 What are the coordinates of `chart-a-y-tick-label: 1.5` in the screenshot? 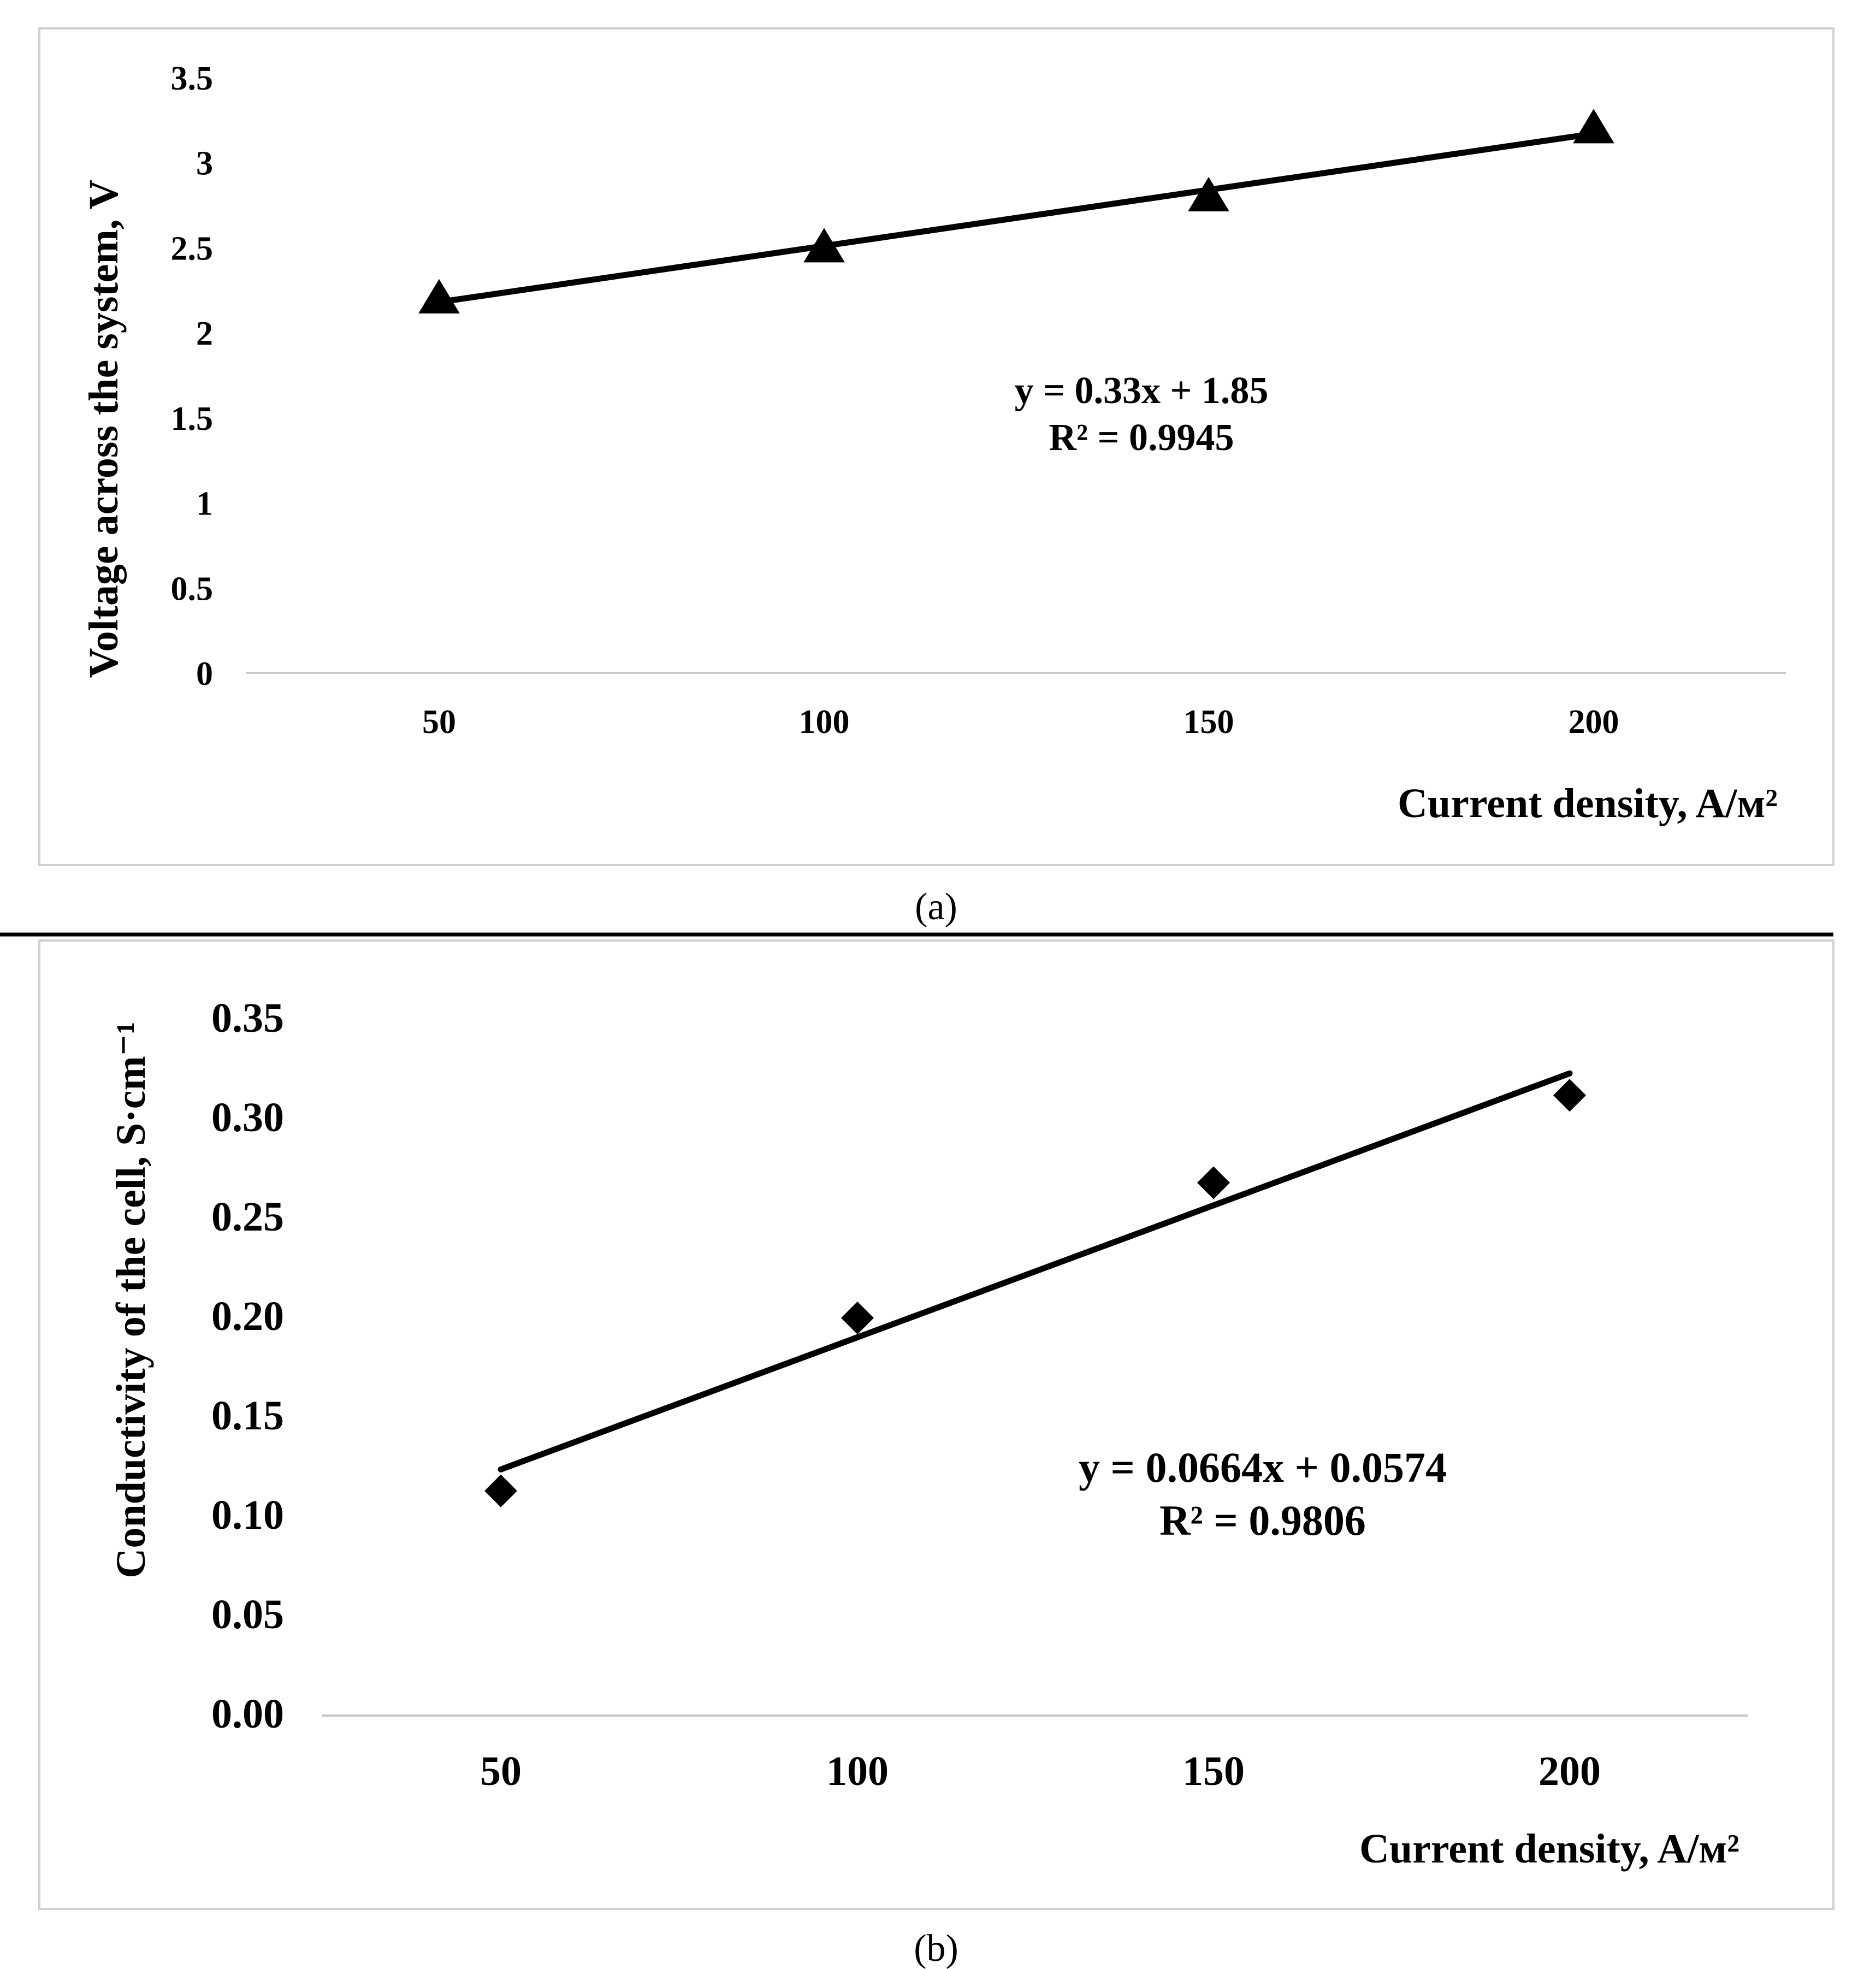 It's located at (192, 419).